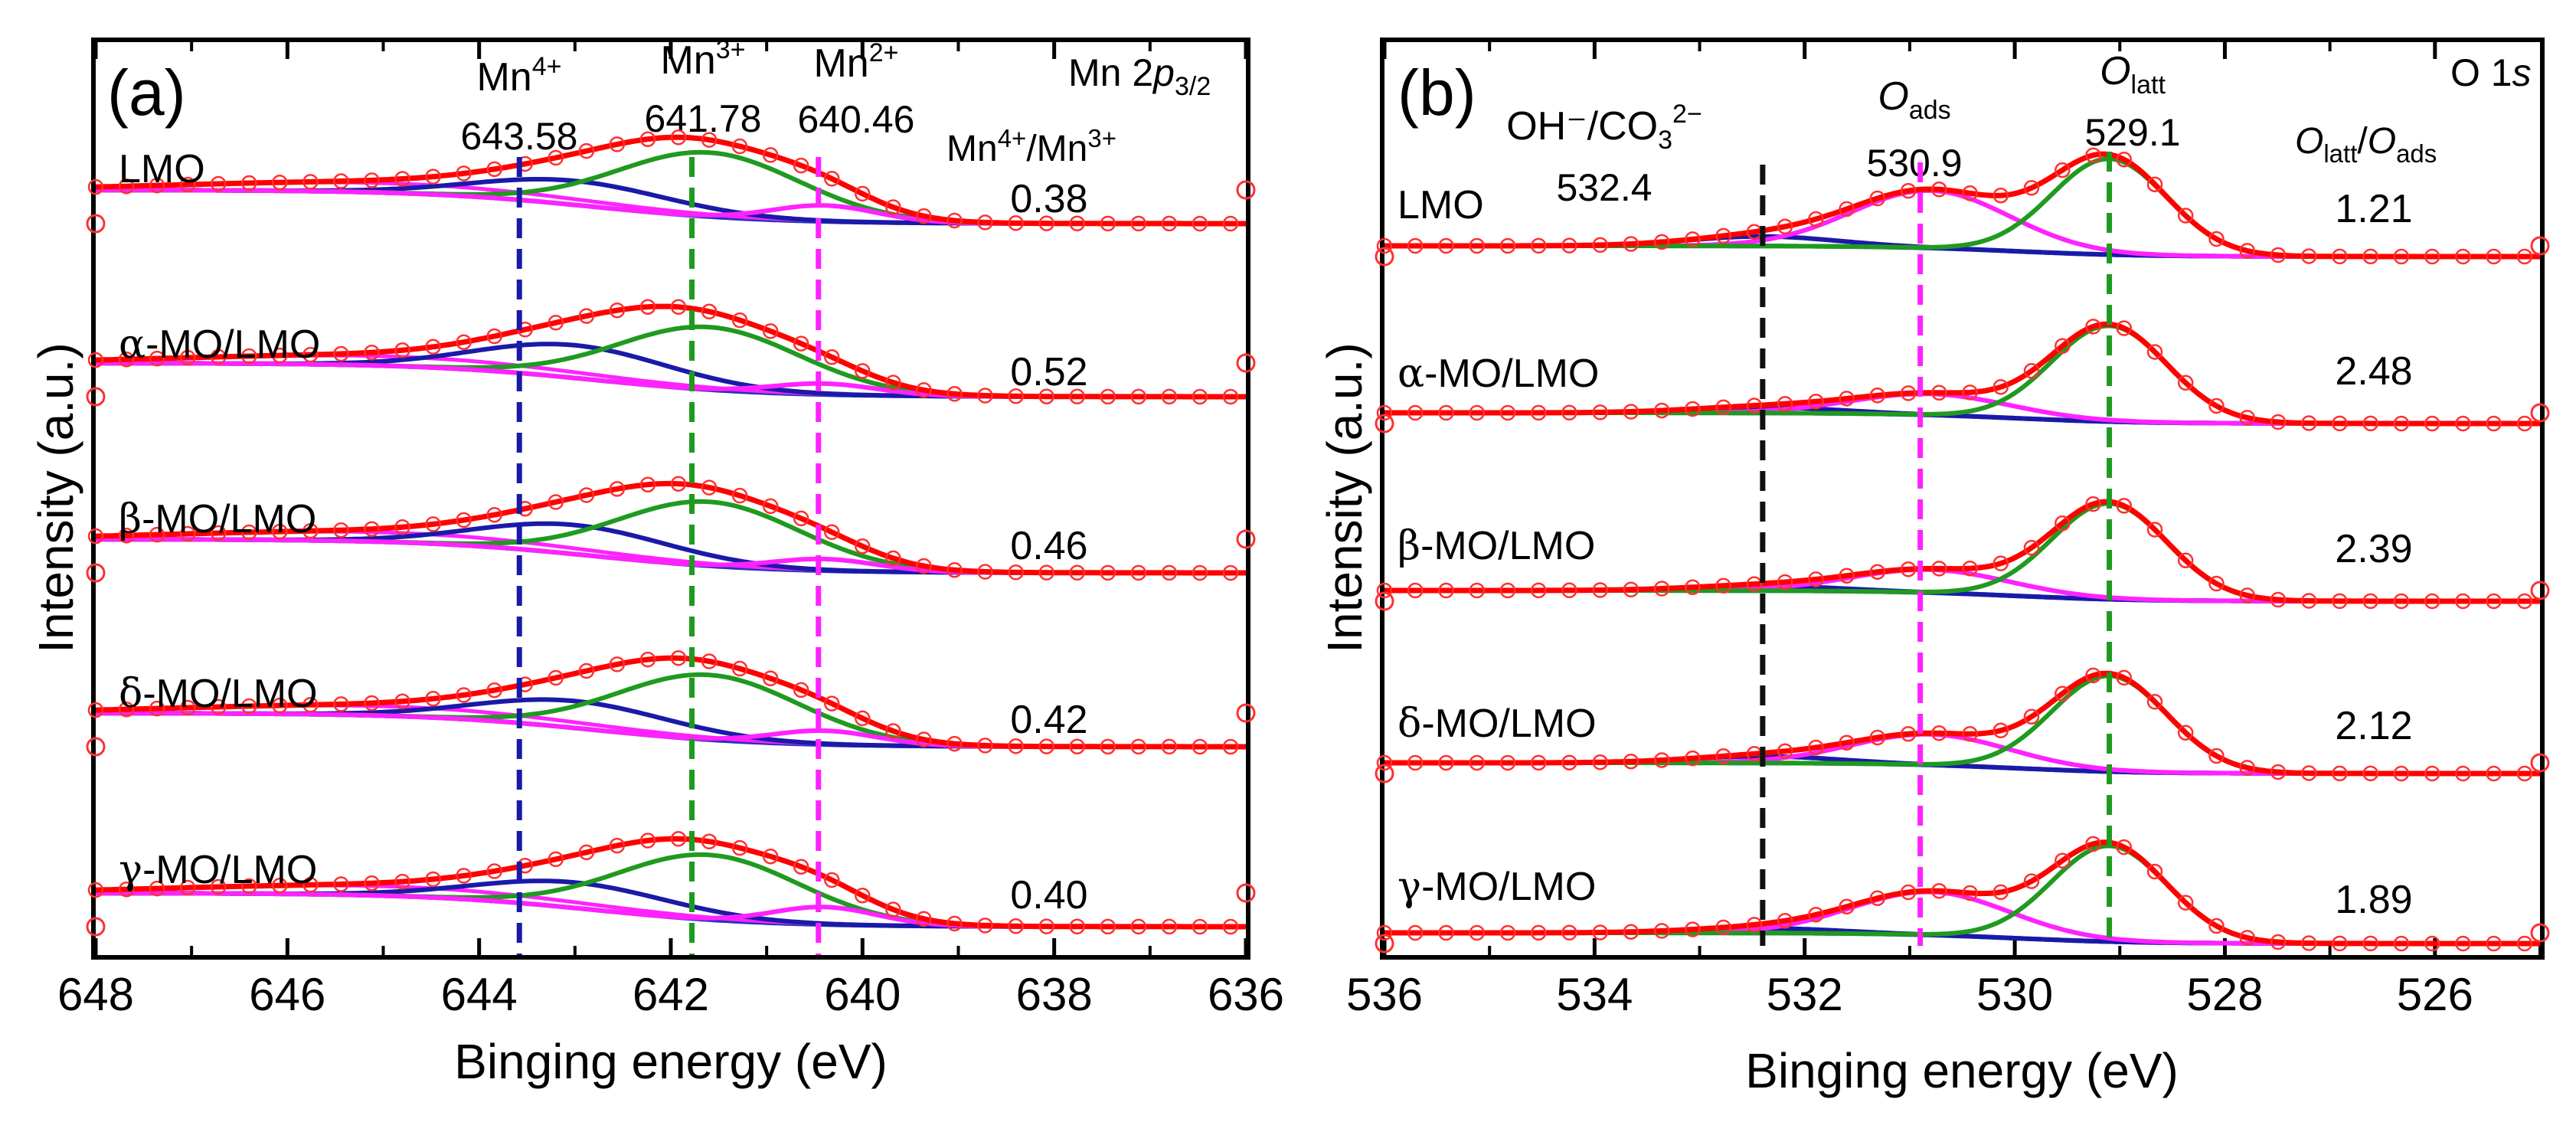 This screenshot has width=2576, height=1122. Describe the element at coordinates (1437, 93) in the screenshot. I see `panel-b-label: (b)` at that location.